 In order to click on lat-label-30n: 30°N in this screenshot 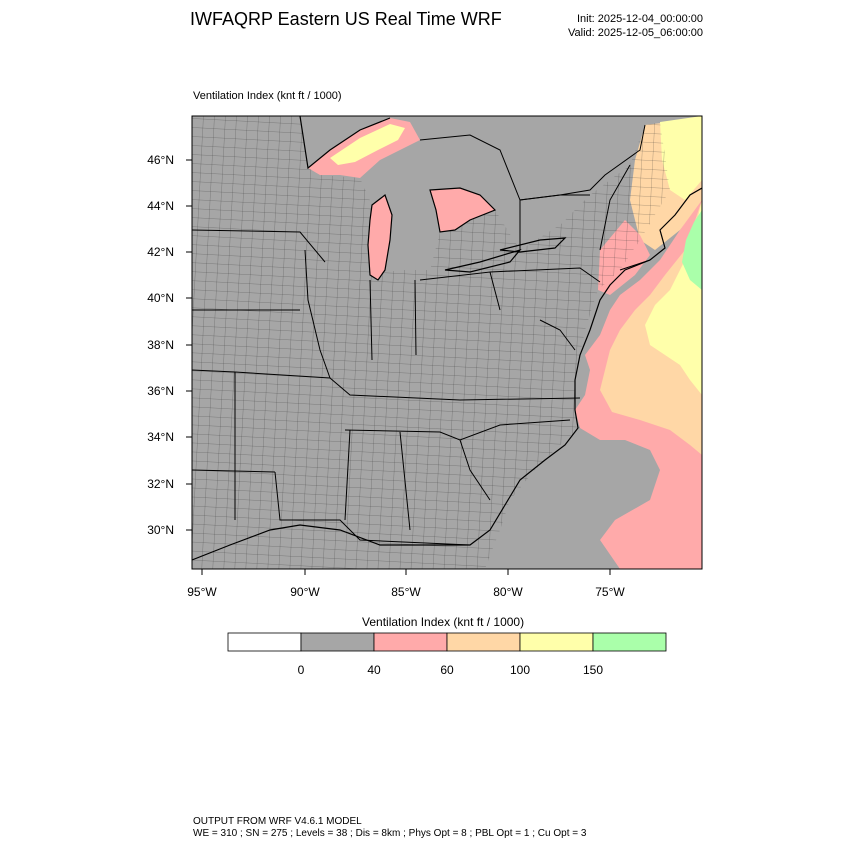, I will do `click(160, 530)`.